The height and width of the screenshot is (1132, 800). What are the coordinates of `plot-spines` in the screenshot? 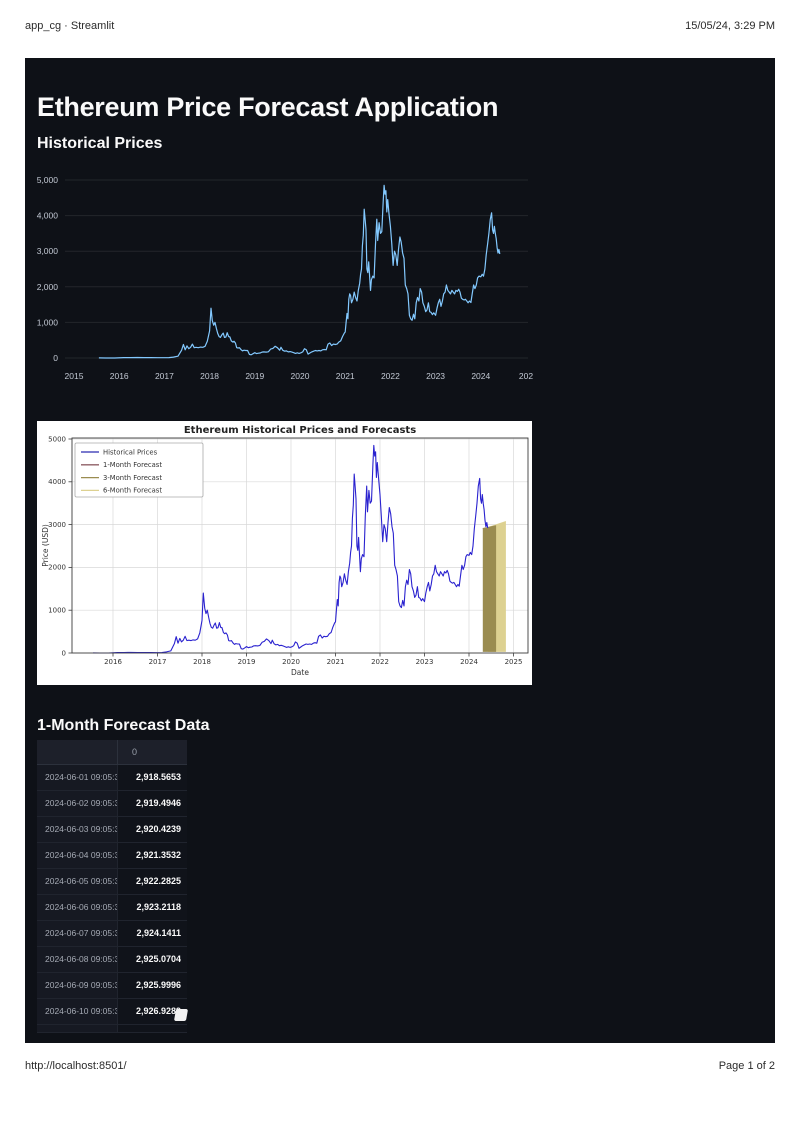 It's located at (300, 545).